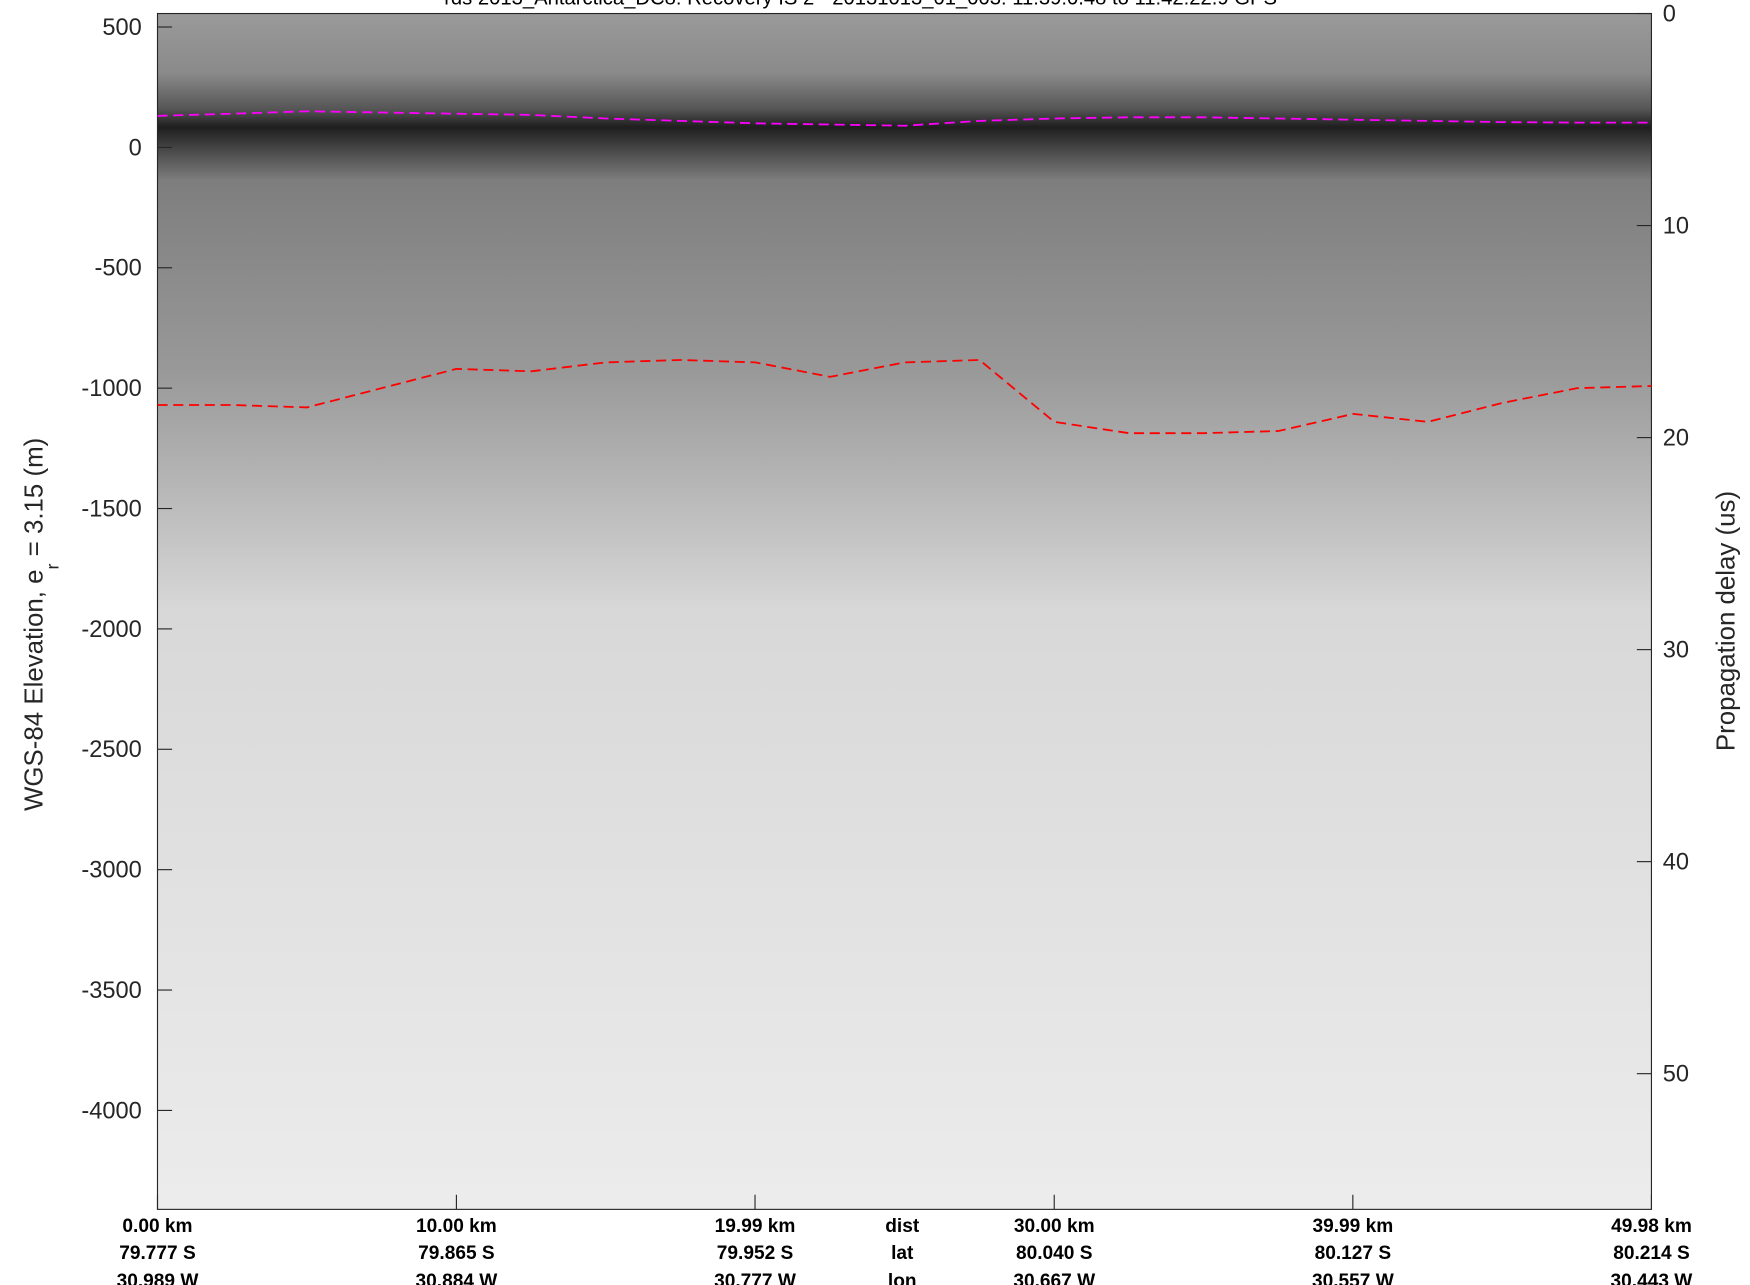  What do you see at coordinates (111, 991) in the screenshot?
I see `y-tick-label: -3500` at bounding box center [111, 991].